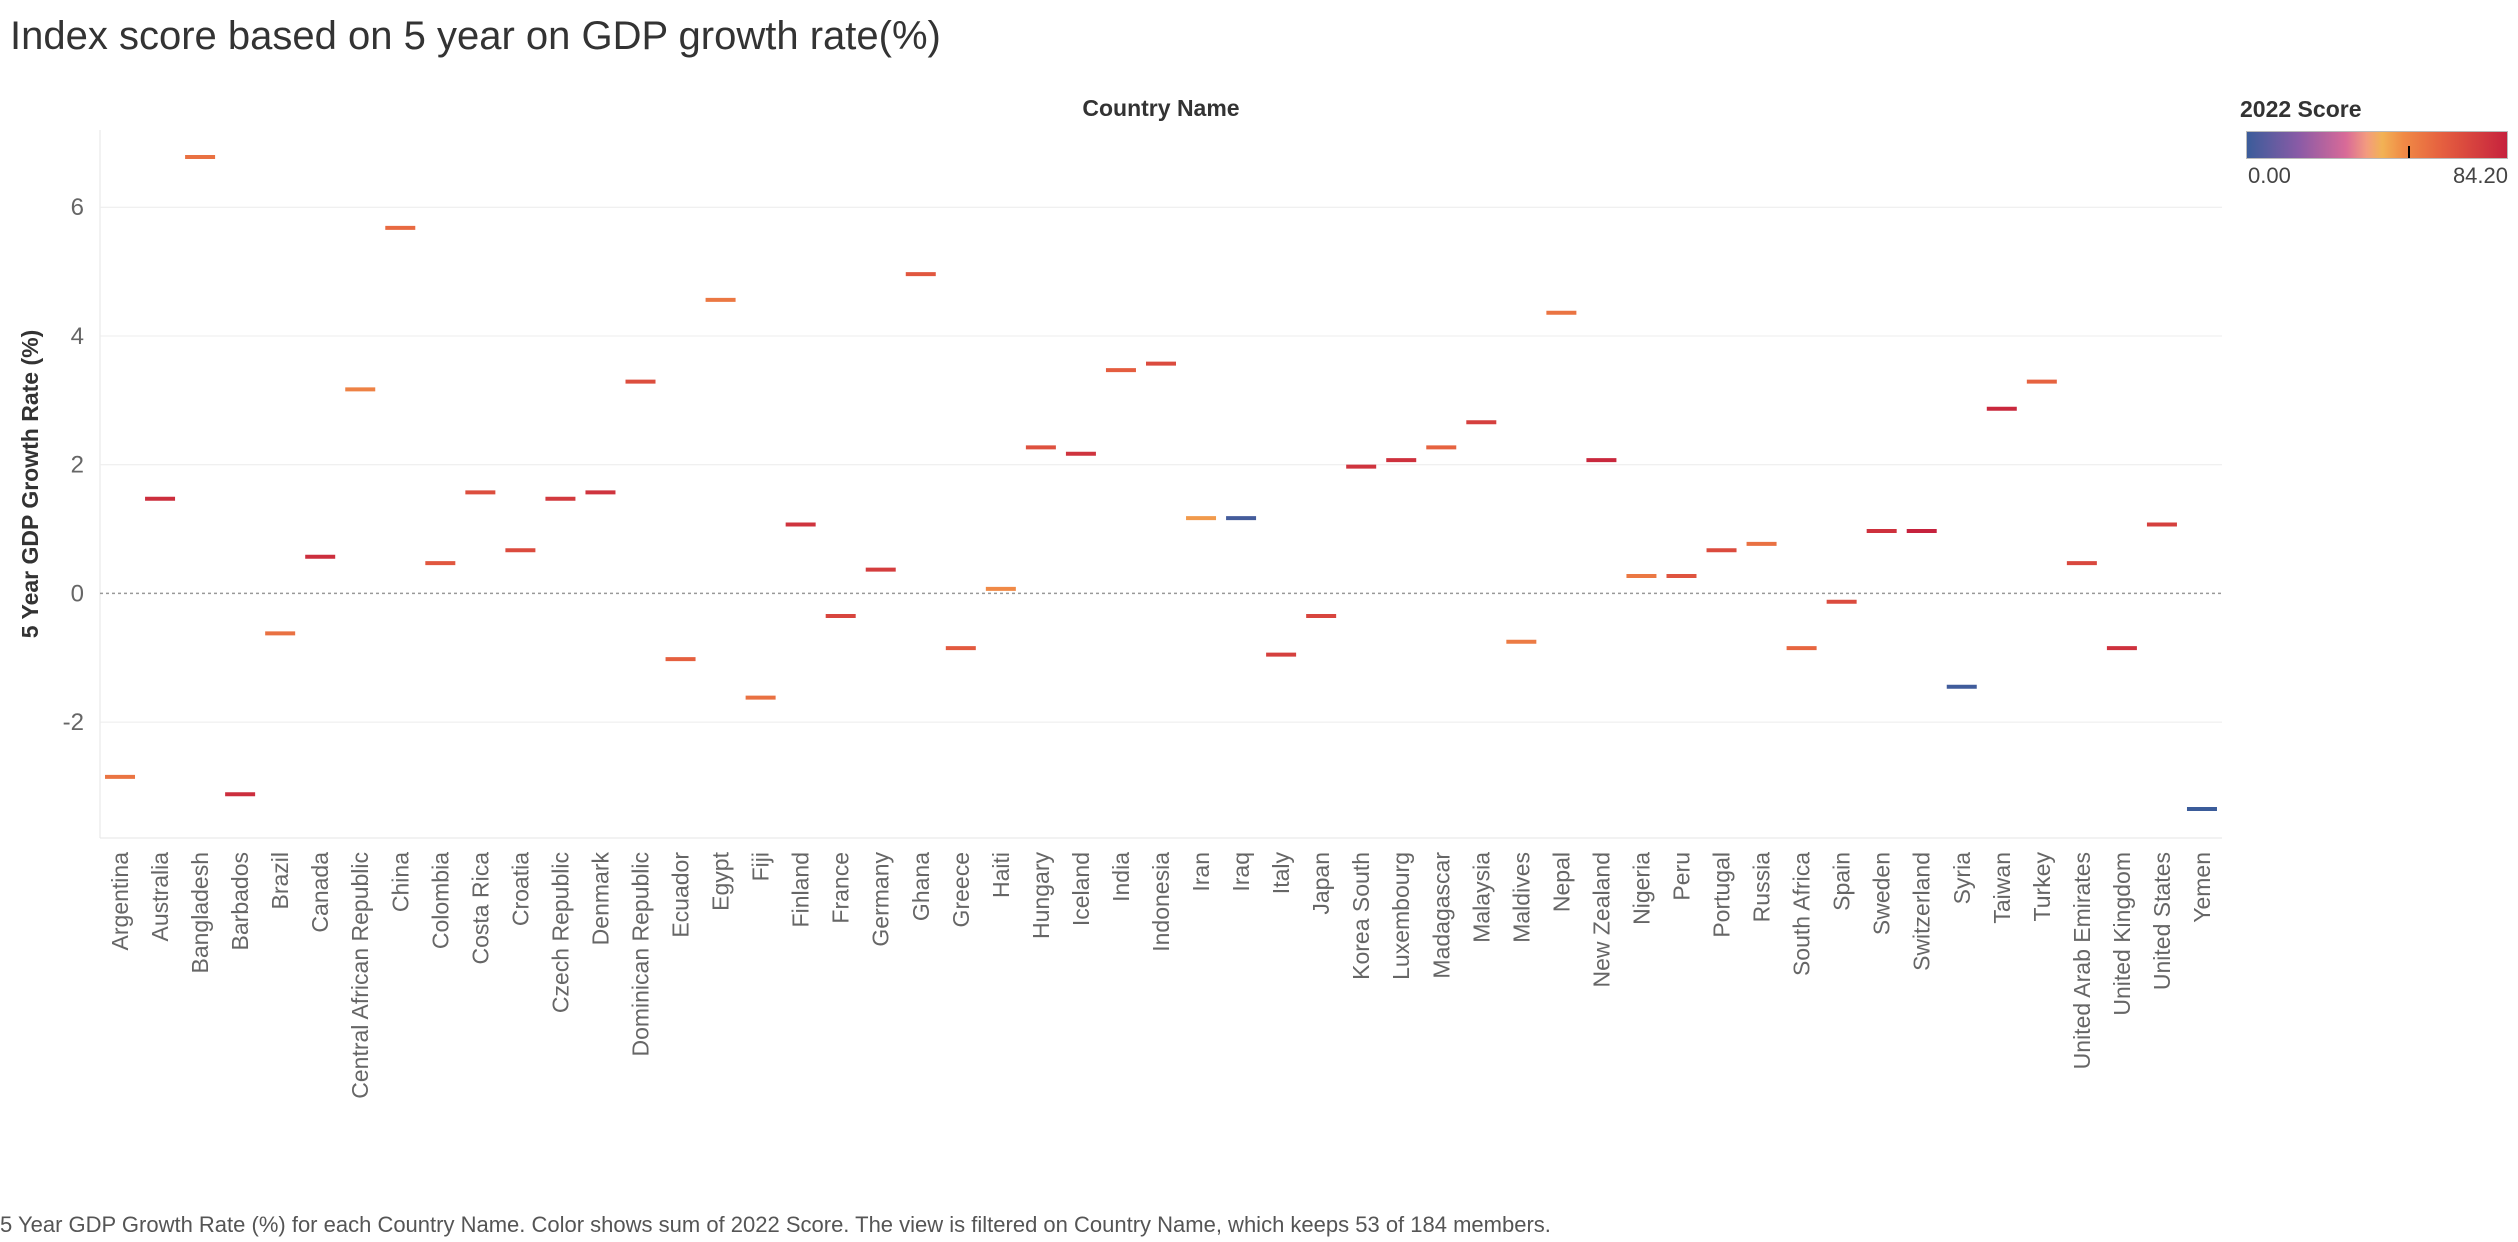 This screenshot has height=1242, width=2518. Describe the element at coordinates (560, 932) in the screenshot. I see `x-category-label: Czech Republic` at that location.